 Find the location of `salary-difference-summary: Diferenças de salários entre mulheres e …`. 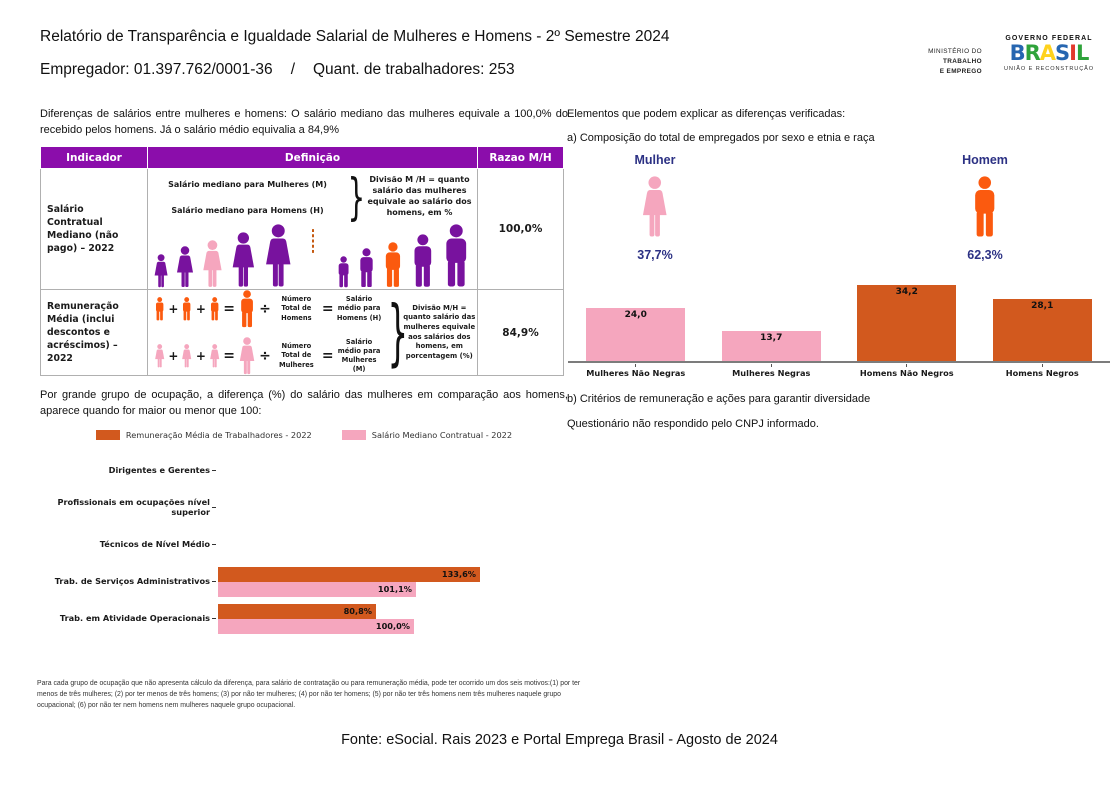

salary-difference-summary: Diferenças de salários entre mulheres e … is located at coordinates (304, 122).